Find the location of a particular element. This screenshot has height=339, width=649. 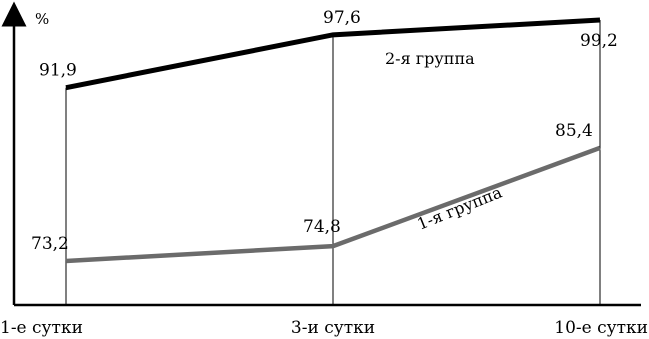

data-label-1-0: 73,2 is located at coordinates (50, 244).